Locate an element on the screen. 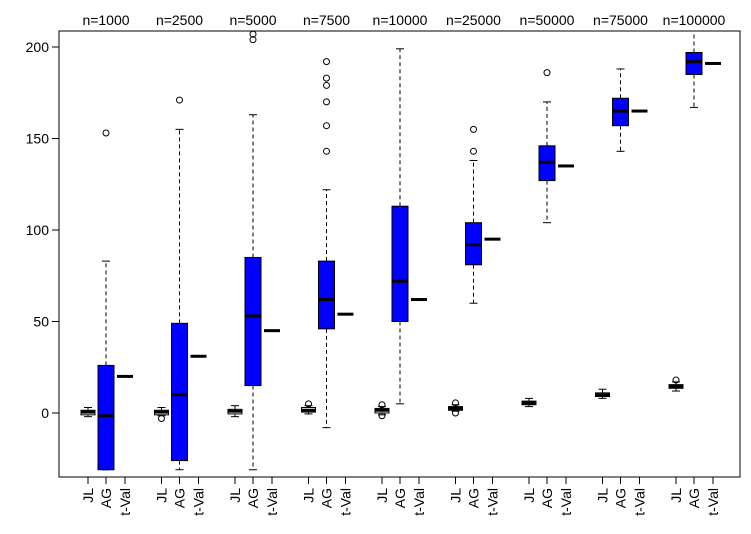  box-group: n=2500 JL AG t-Val is located at coordinates (180, 264).